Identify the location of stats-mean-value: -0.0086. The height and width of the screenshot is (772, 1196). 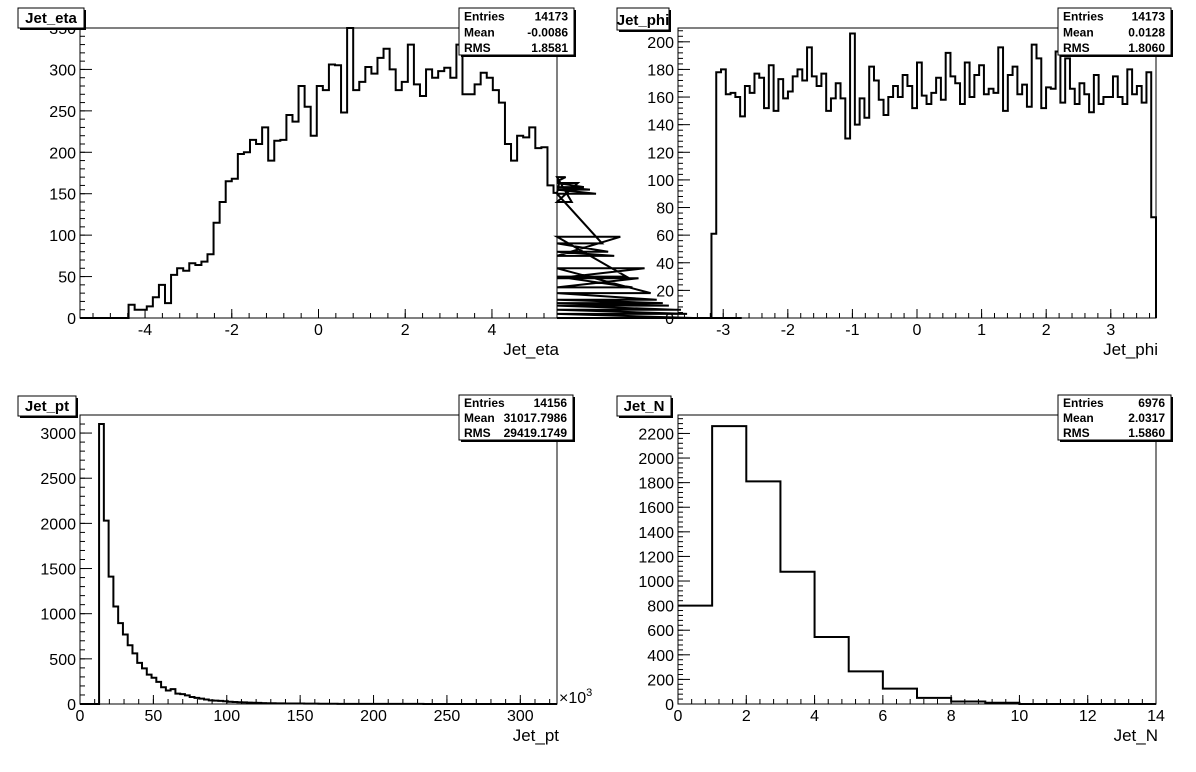
(547, 32).